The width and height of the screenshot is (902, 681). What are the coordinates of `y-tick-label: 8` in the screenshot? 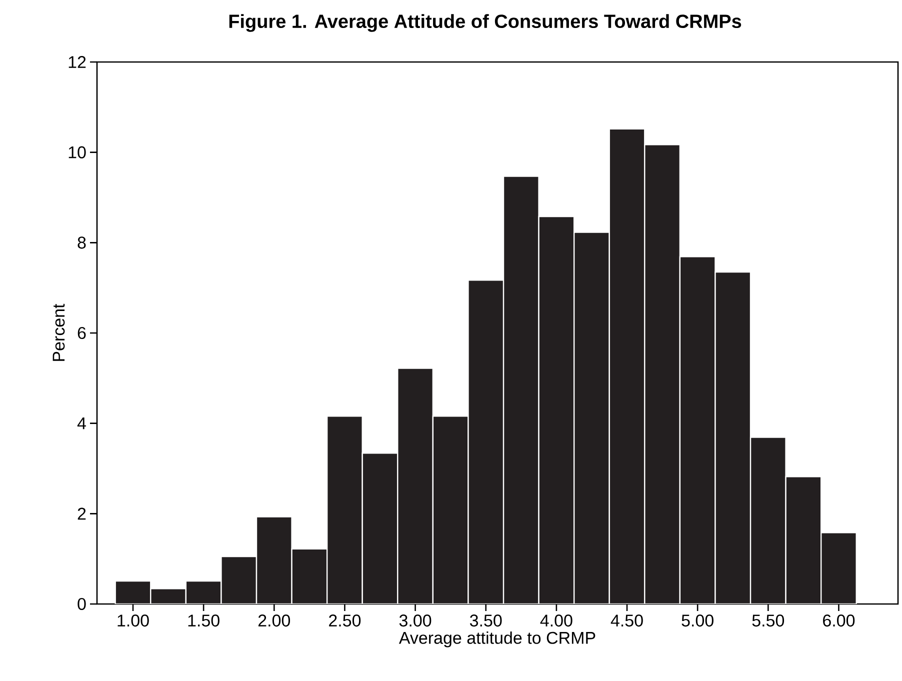 It's located at (82, 242).